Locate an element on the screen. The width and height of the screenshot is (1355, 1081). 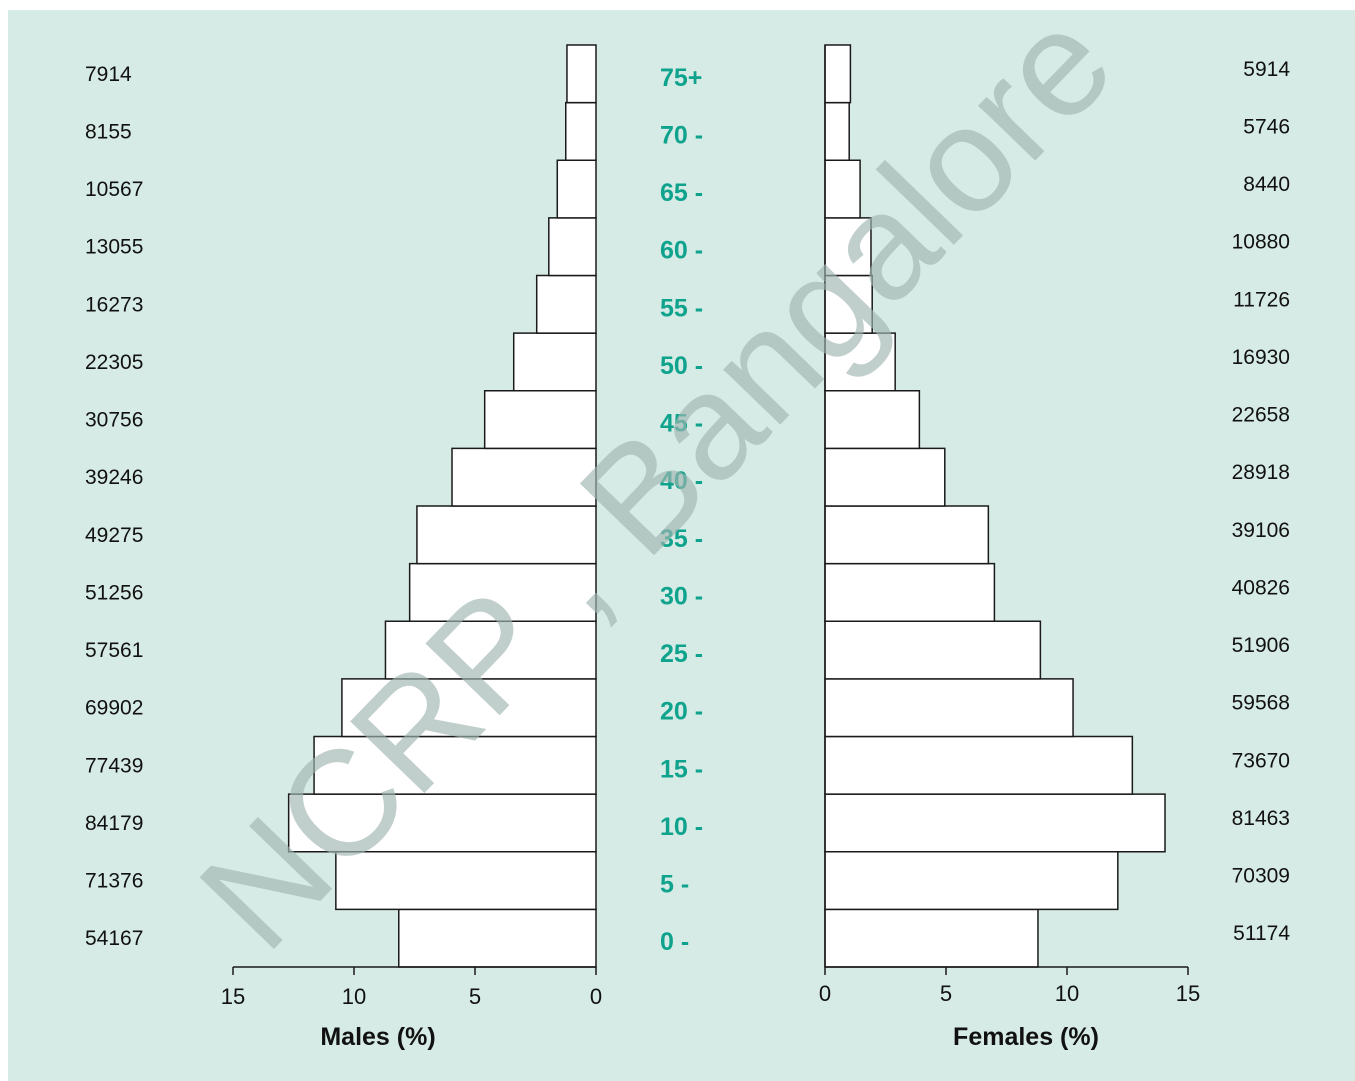
female-count-label: 8440 is located at coordinates (1266, 184).